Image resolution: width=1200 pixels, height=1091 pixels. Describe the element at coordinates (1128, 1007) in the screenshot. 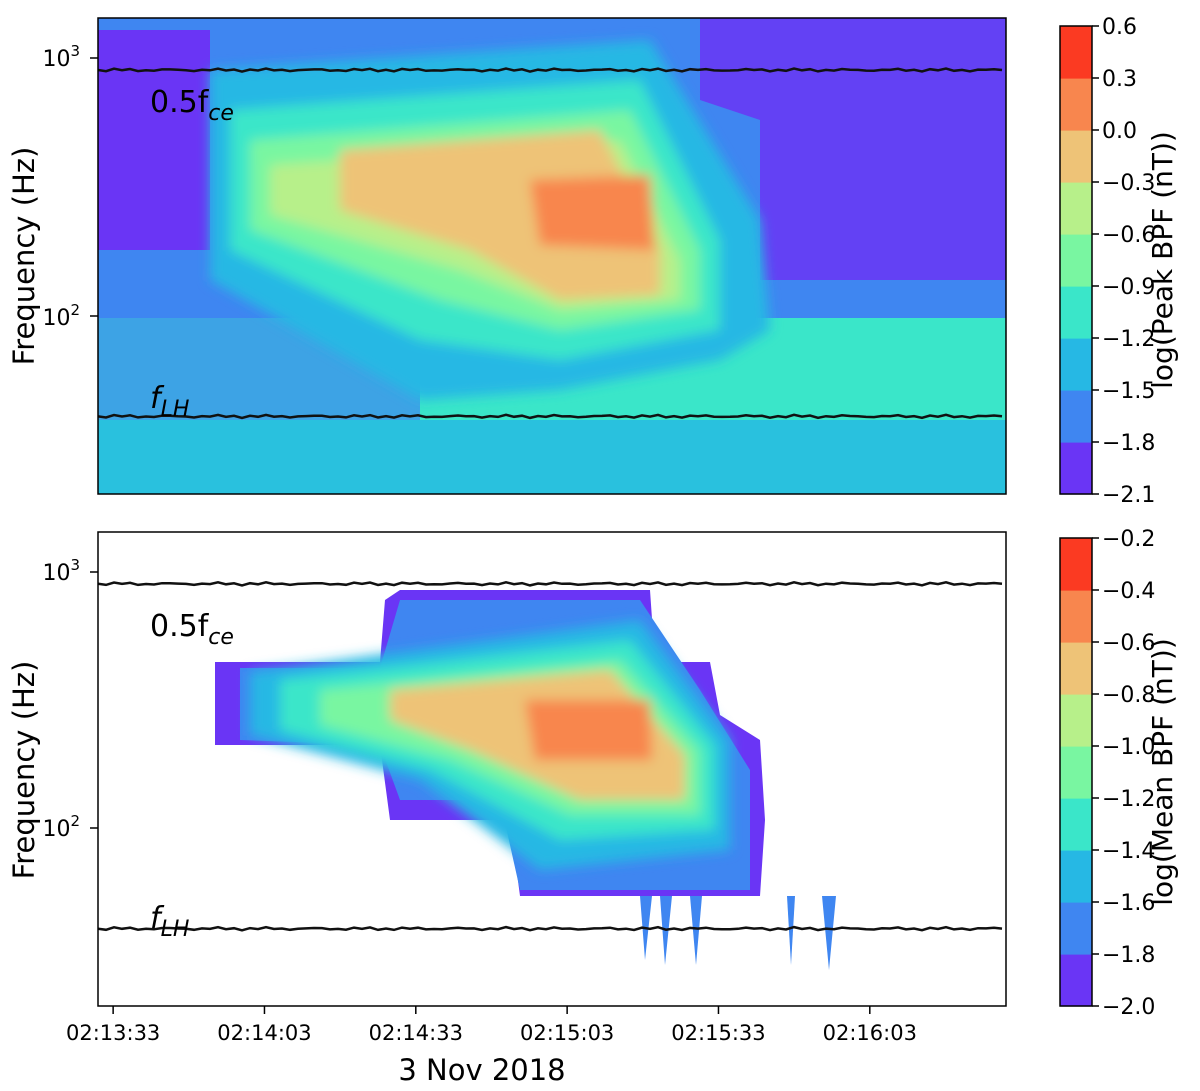

I see `bottom-colorbar-tick-label: −2.0` at that location.